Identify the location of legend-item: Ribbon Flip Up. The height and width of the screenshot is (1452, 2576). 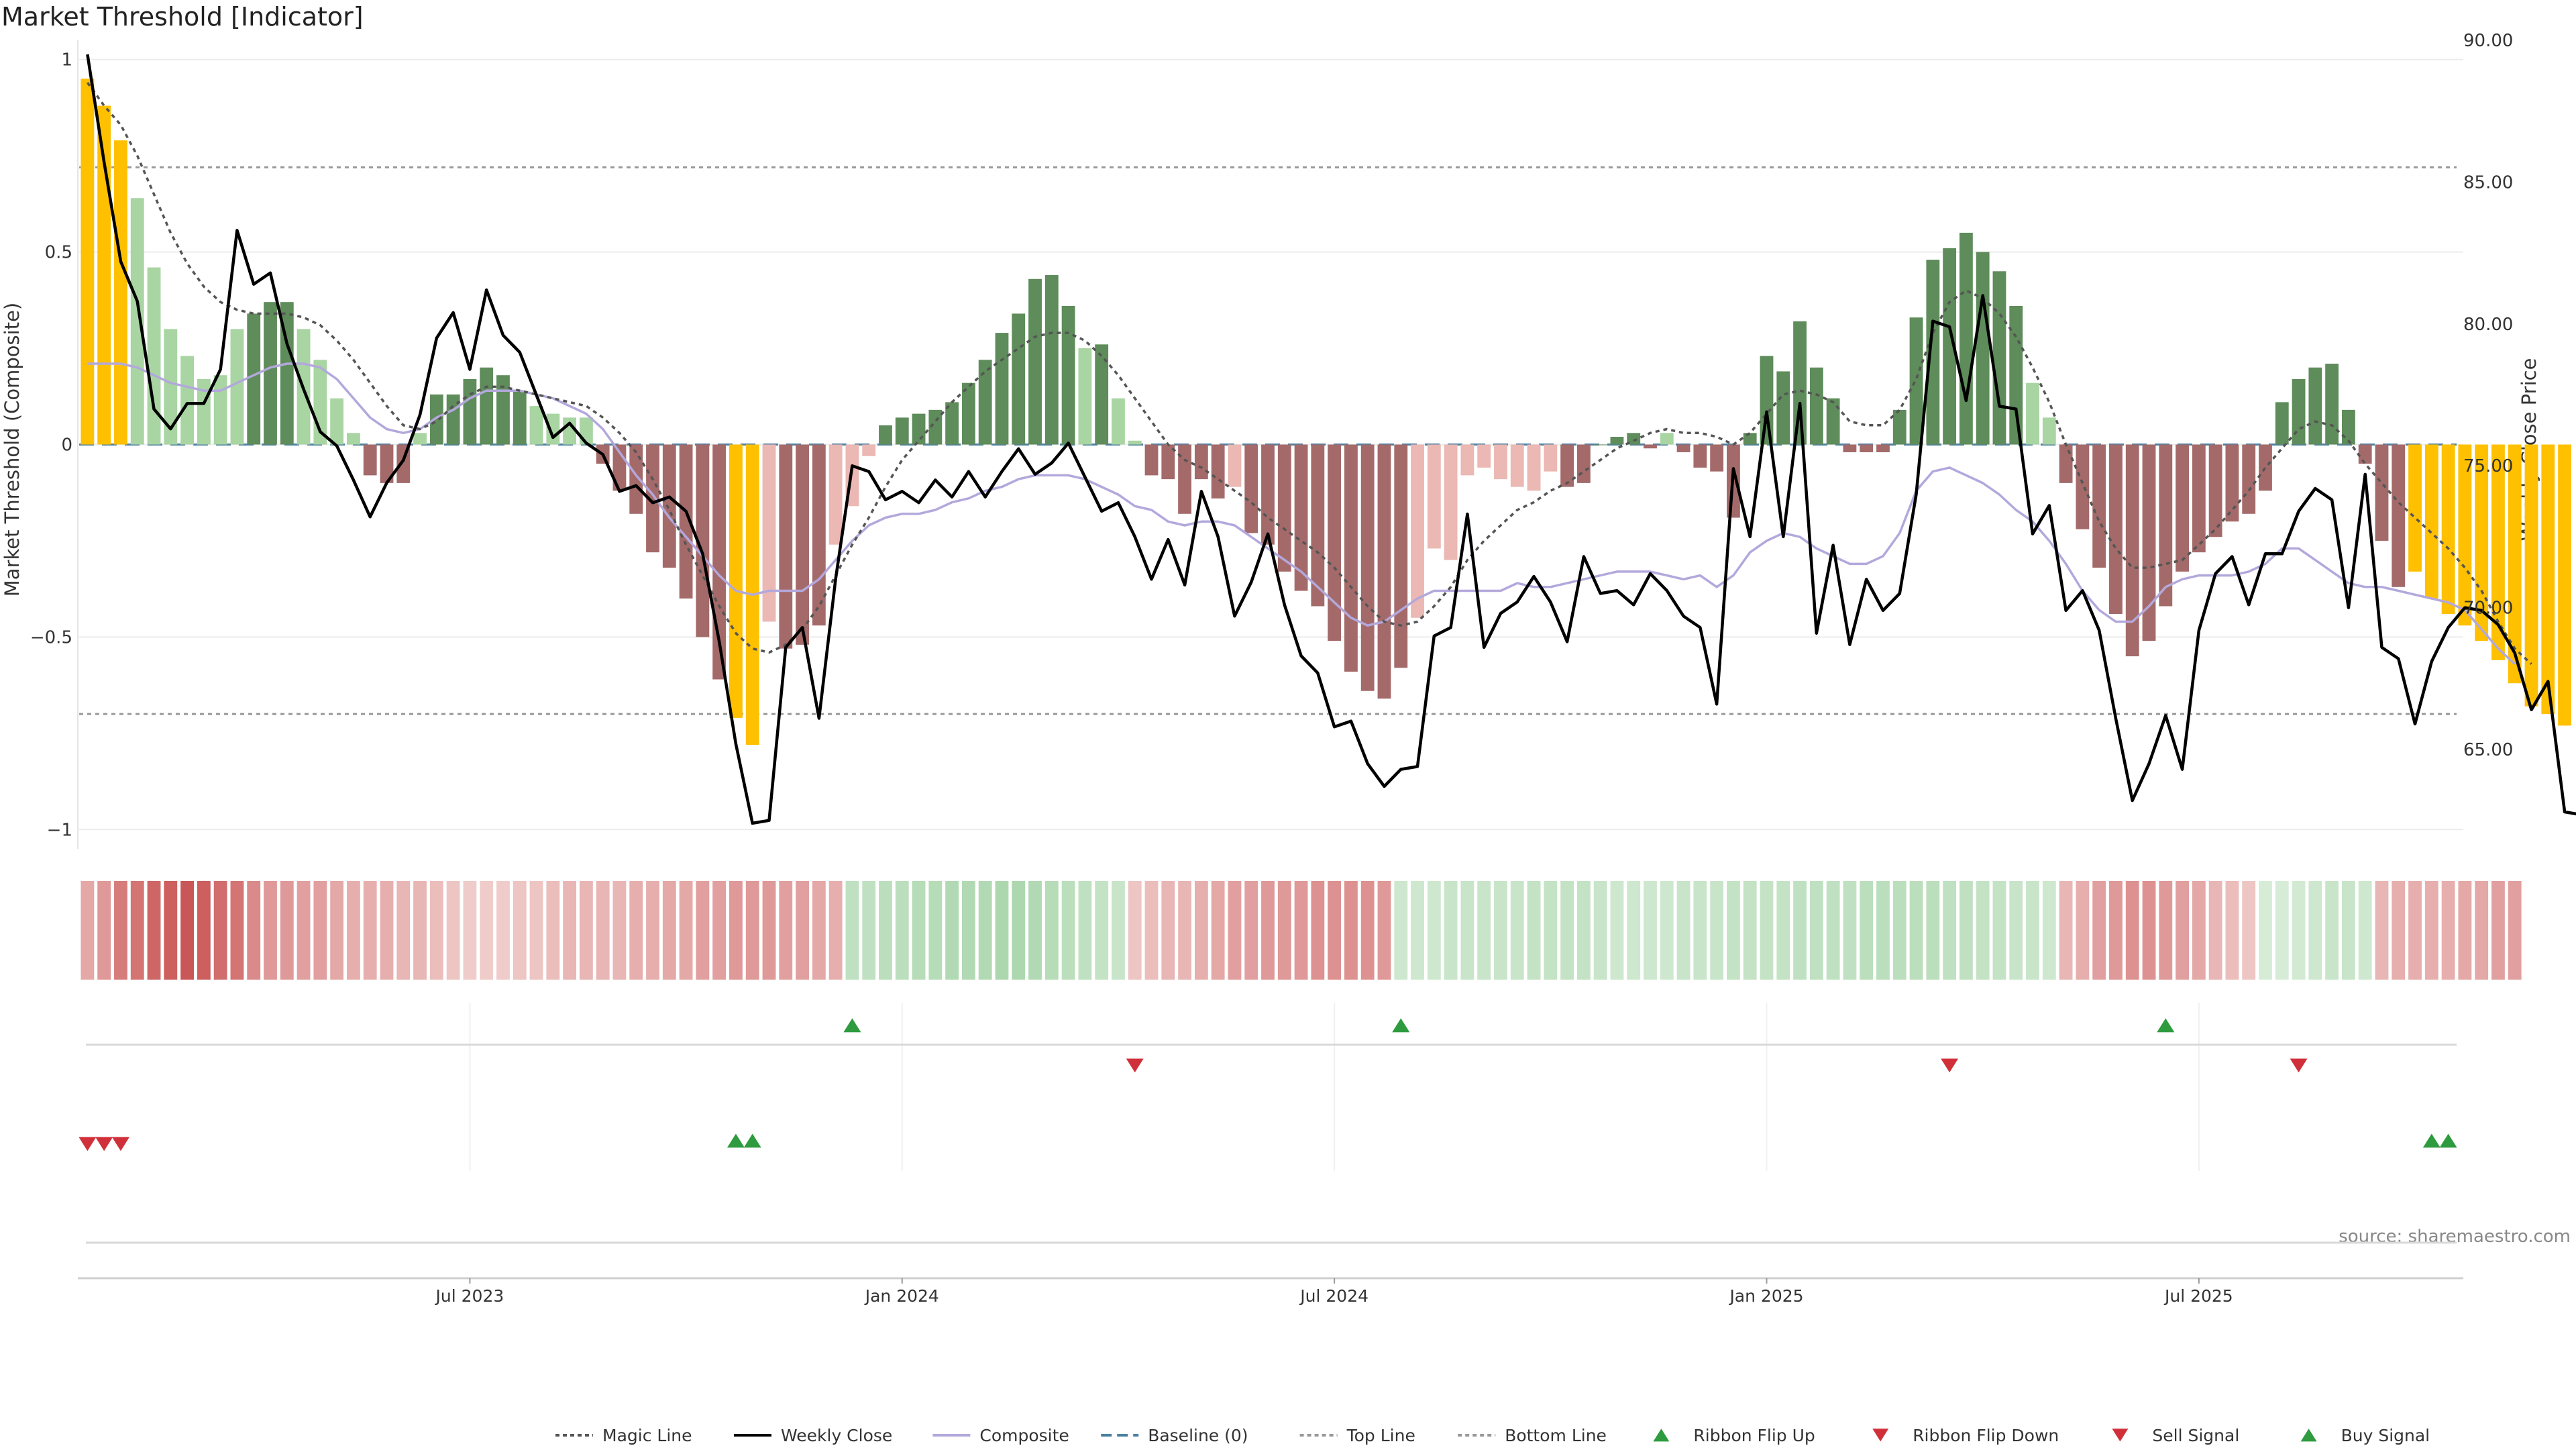
(1734, 1436).